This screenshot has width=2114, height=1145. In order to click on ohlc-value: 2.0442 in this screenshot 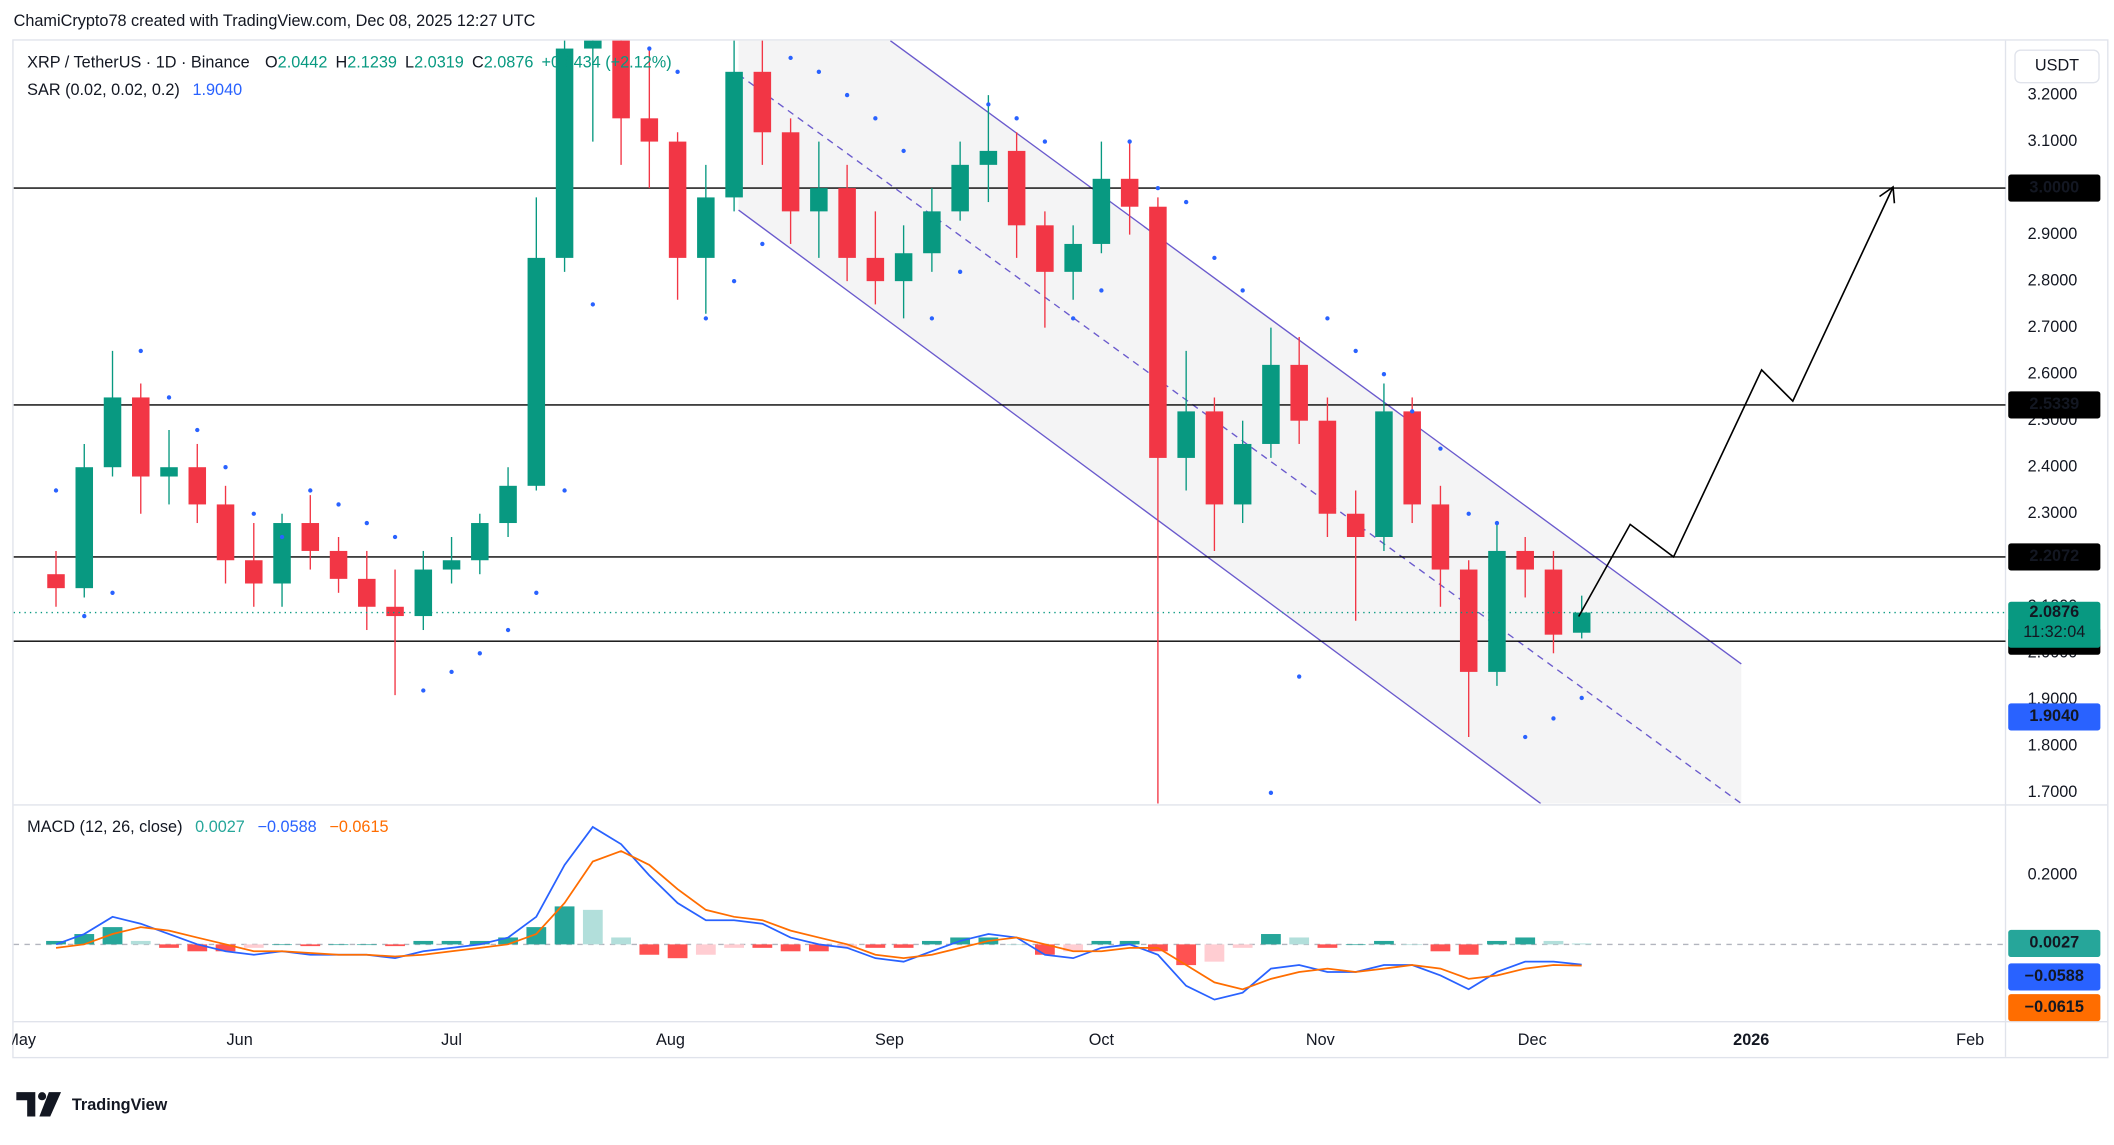, I will do `click(303, 63)`.